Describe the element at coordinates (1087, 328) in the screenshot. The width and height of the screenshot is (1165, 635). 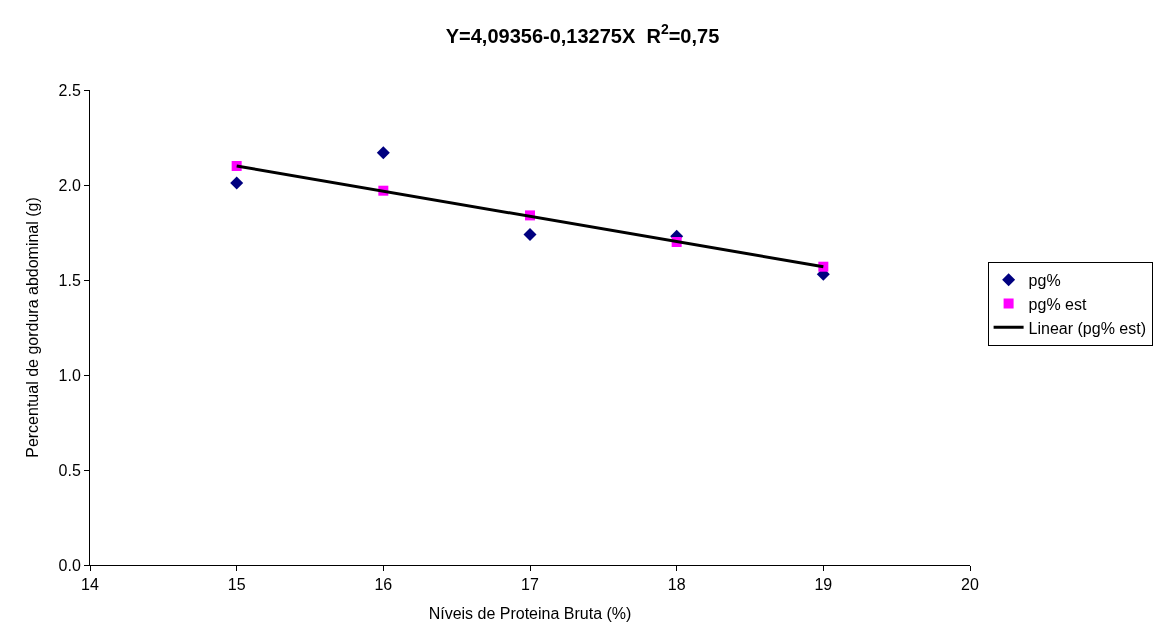
I see `legend-label: Linear (pg% est)` at that location.